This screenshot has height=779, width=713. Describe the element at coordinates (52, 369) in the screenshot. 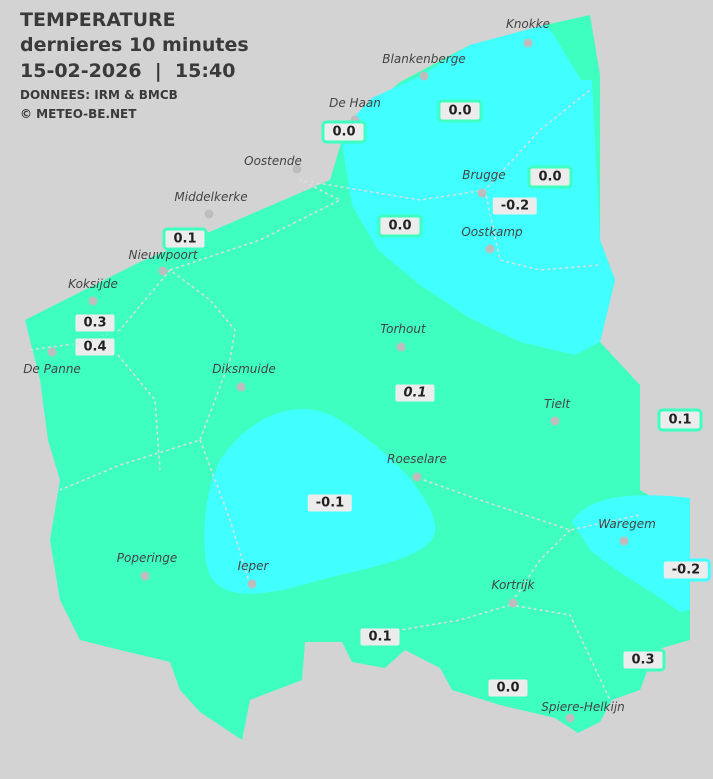

I see `city-label: De Panne` at that location.